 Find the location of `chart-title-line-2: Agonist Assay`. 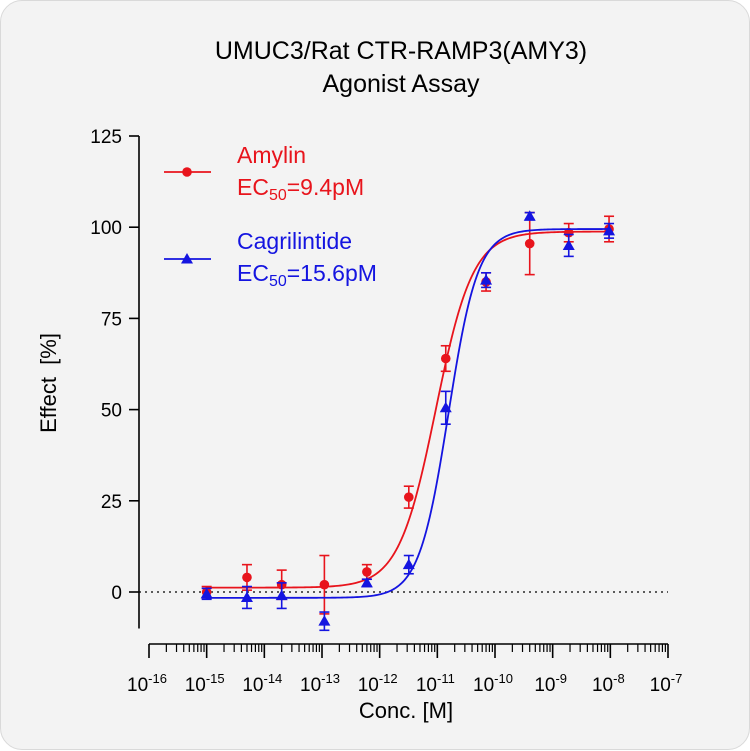

chart-title-line-2: Agonist Assay is located at coordinates (401, 84).